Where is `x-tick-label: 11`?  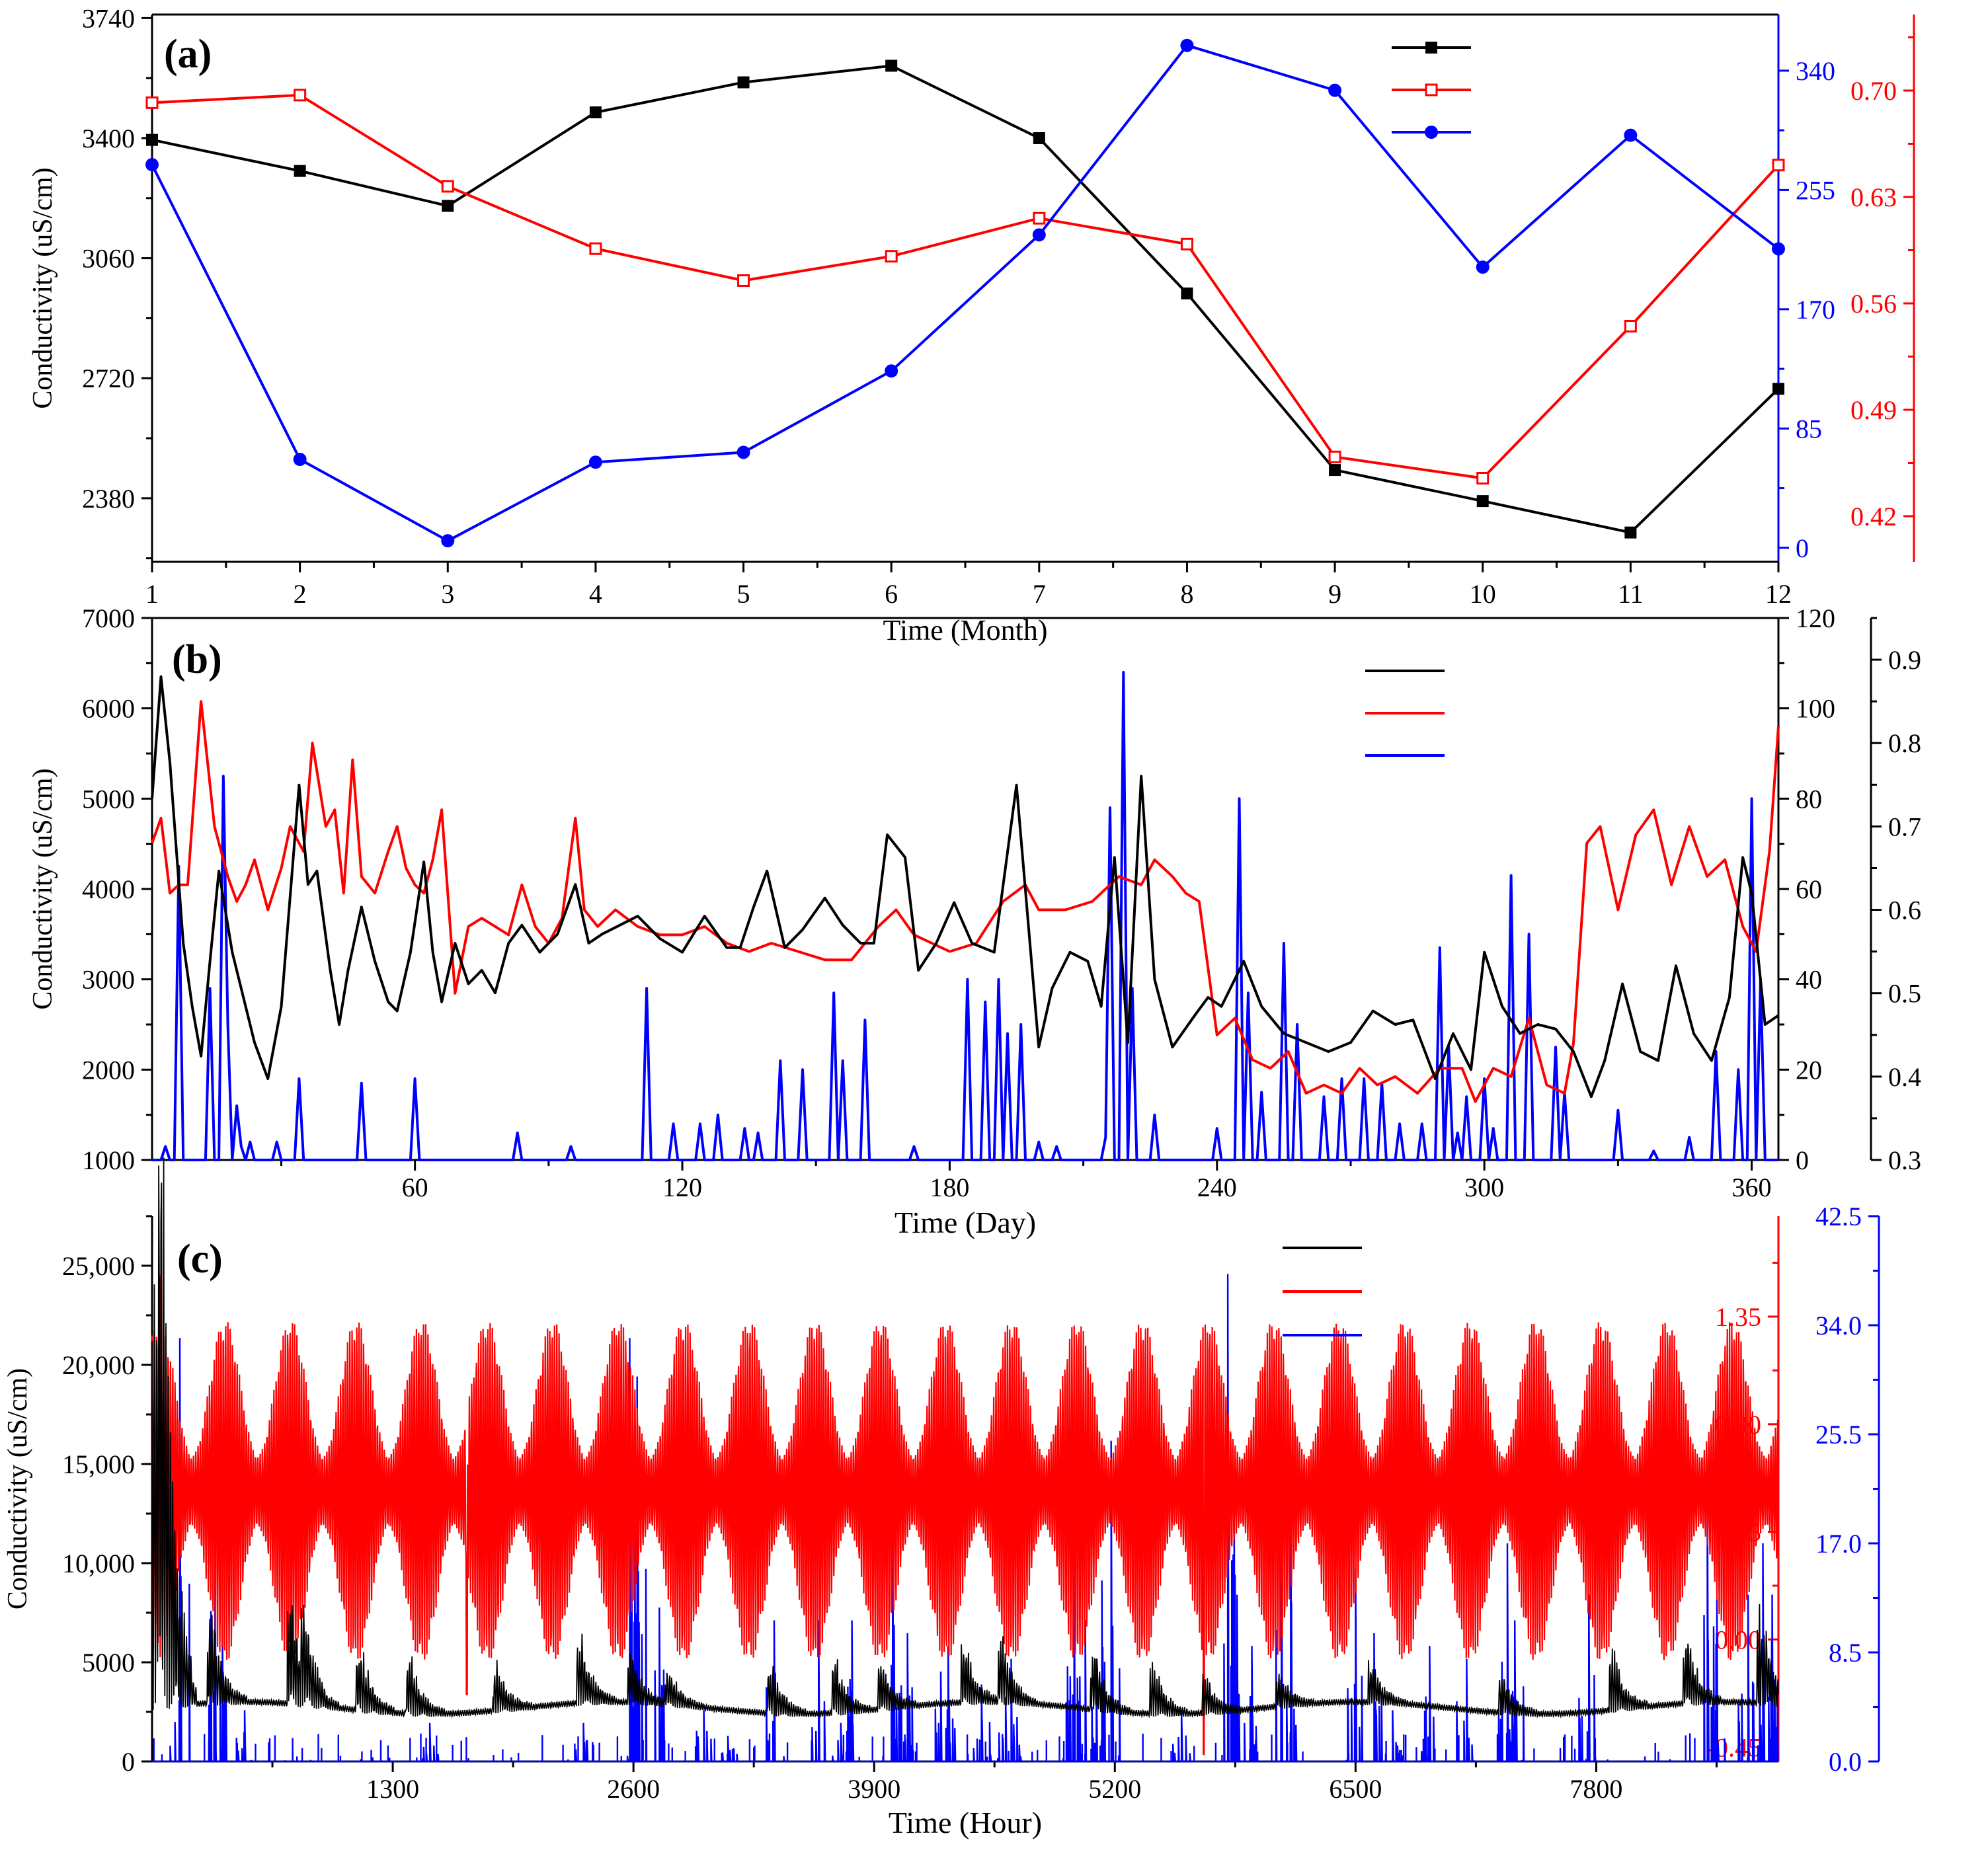
x-tick-label: 11 is located at coordinates (1631, 594).